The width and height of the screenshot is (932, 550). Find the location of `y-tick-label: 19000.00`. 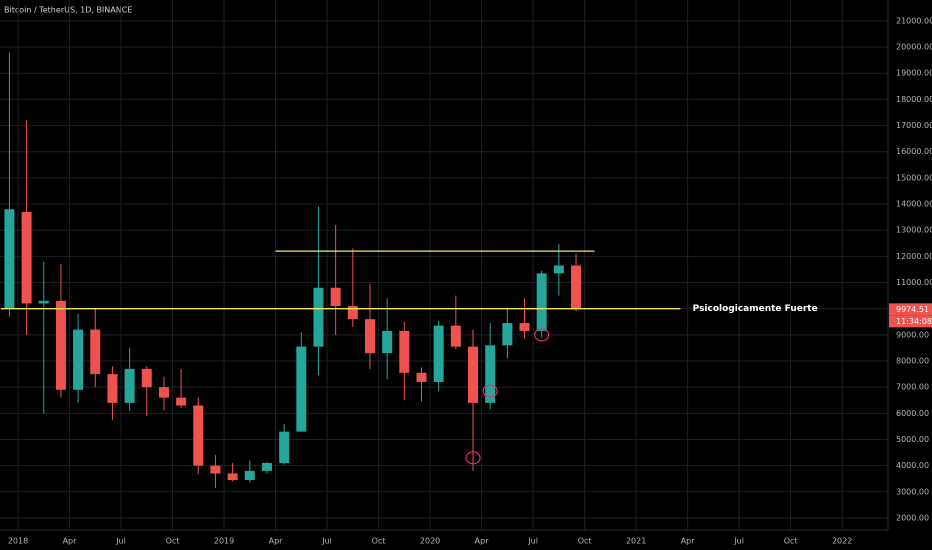

y-tick-label: 19000.00 is located at coordinates (914, 73).